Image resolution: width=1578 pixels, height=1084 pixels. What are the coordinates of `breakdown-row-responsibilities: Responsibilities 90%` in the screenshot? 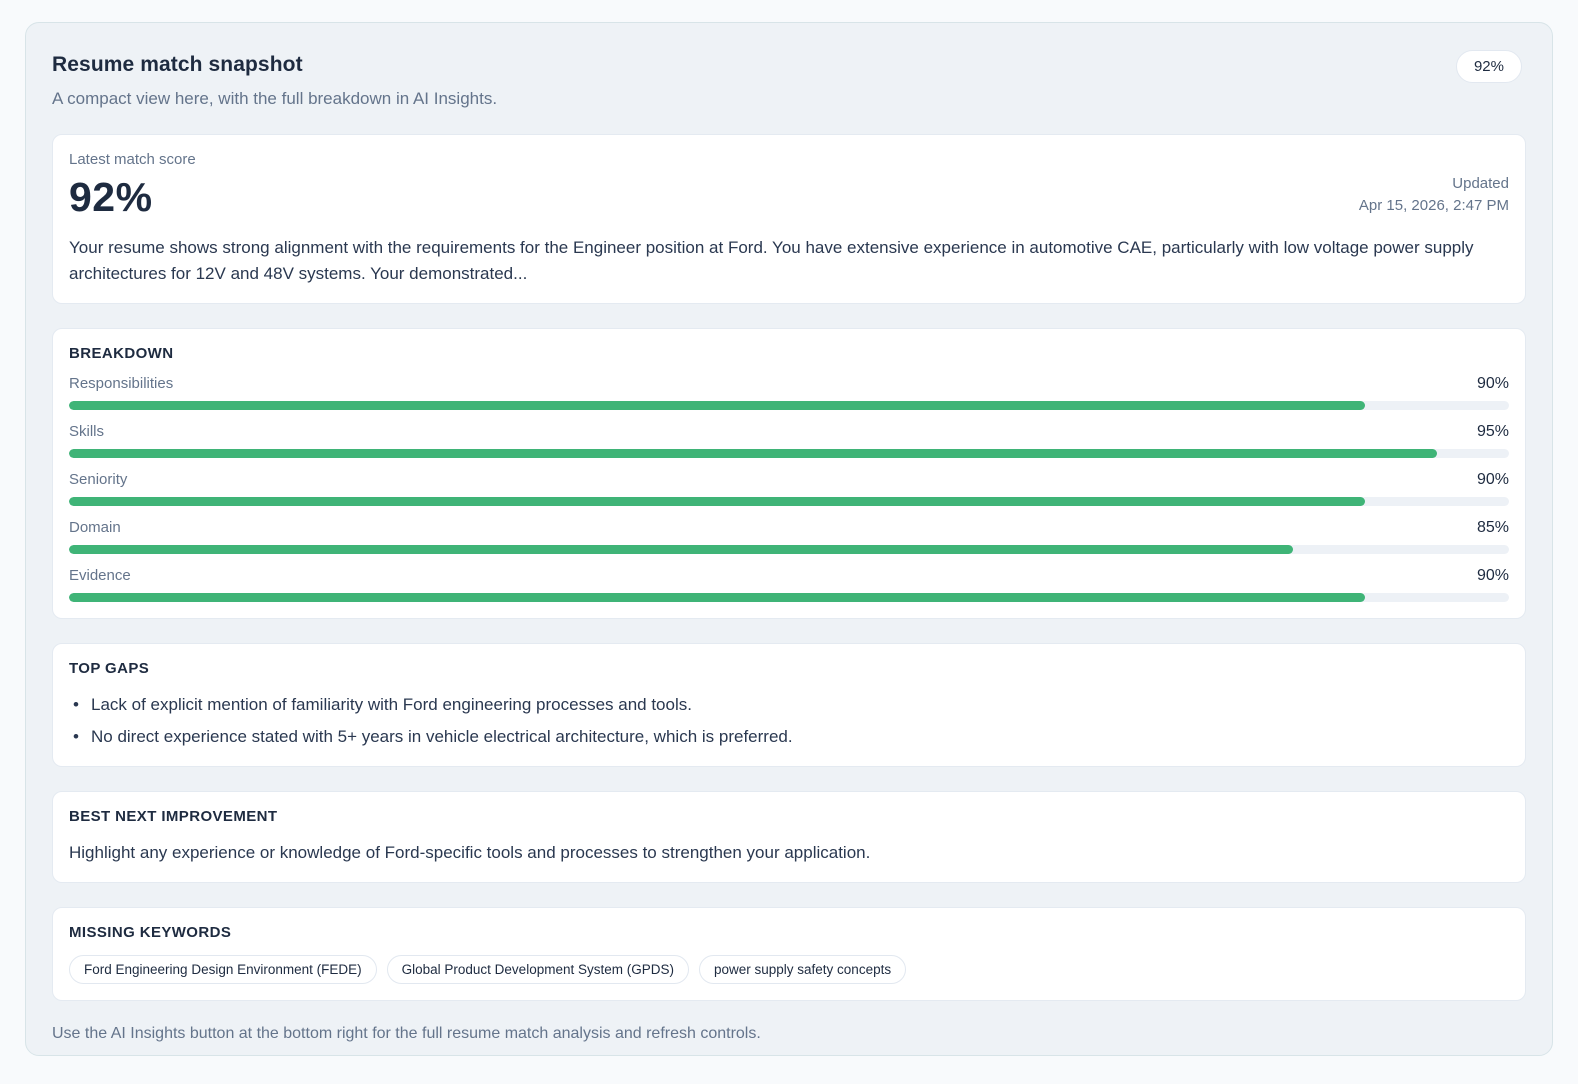 It's located at (789, 392).